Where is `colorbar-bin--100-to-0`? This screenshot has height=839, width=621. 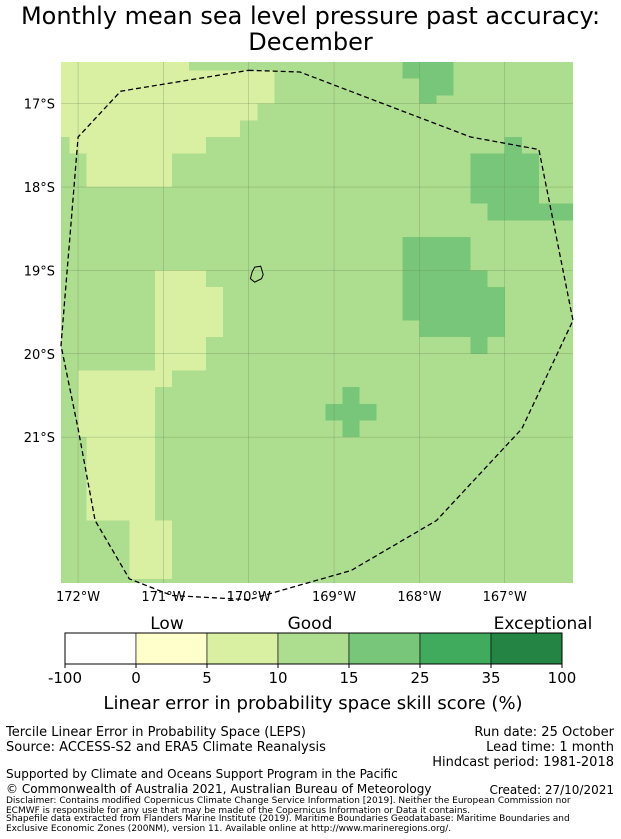 colorbar-bin--100-to-0 is located at coordinates (100, 648).